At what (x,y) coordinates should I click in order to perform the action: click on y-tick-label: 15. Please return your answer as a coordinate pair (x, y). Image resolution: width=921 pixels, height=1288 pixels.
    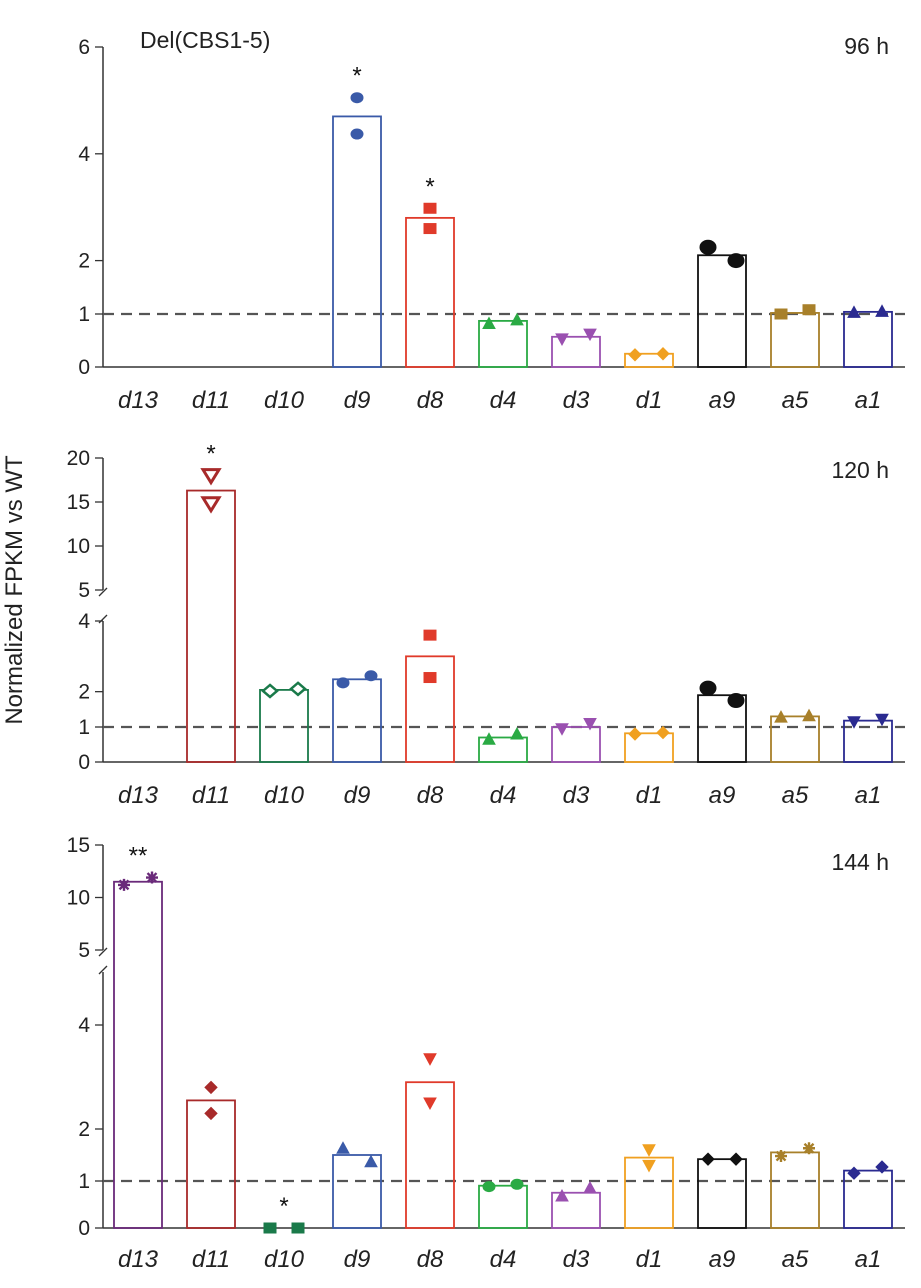
    Looking at the image, I should click on (78, 845).